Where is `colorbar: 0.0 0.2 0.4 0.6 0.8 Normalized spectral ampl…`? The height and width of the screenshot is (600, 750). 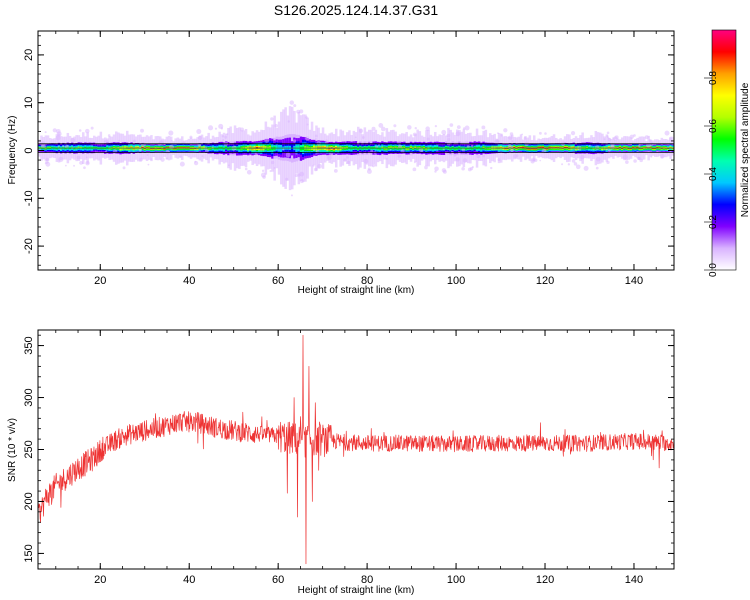
colorbar: 0.0 0.2 0.4 0.6 0.8 Normalized spectral ampl… is located at coordinates (727, 153).